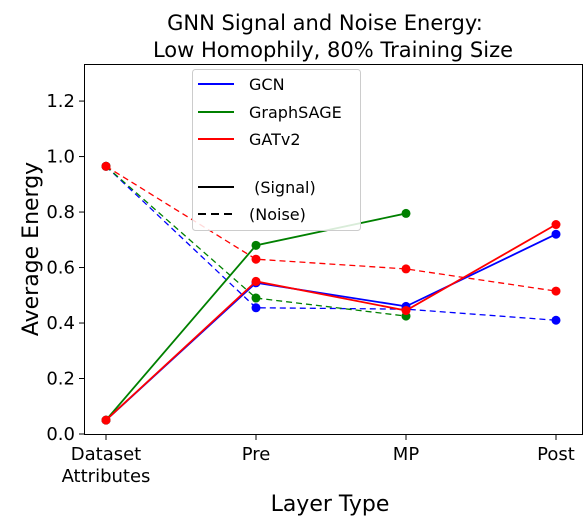 Image resolution: width=588 pixels, height=527 pixels. I want to click on legend-label: (Signal), so click(282, 187).